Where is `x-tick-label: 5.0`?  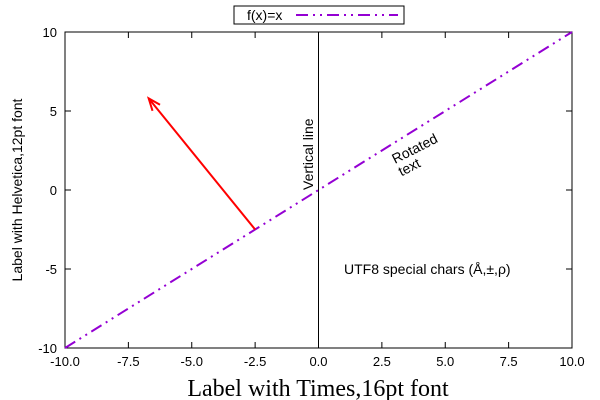
x-tick-label: 5.0 is located at coordinates (445, 361).